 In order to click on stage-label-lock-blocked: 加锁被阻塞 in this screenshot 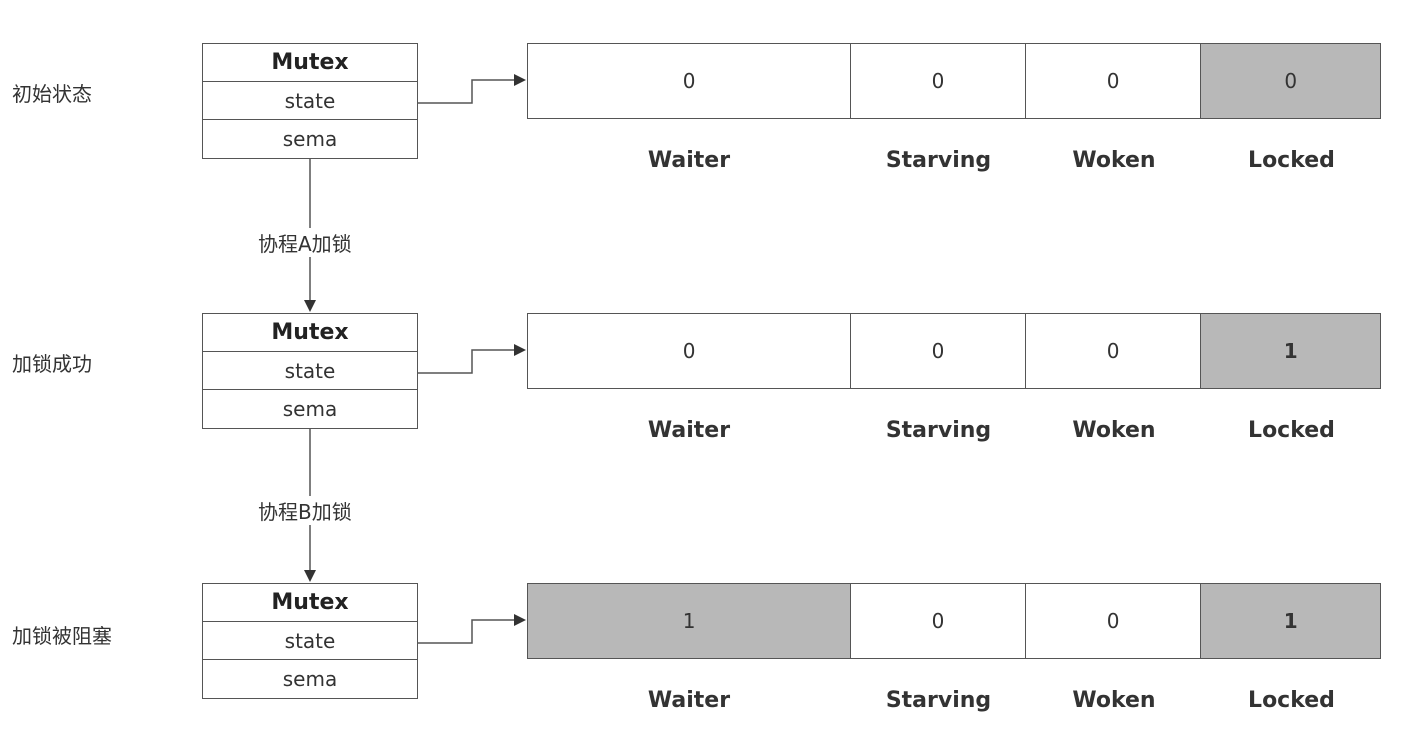, I will do `click(62, 636)`.